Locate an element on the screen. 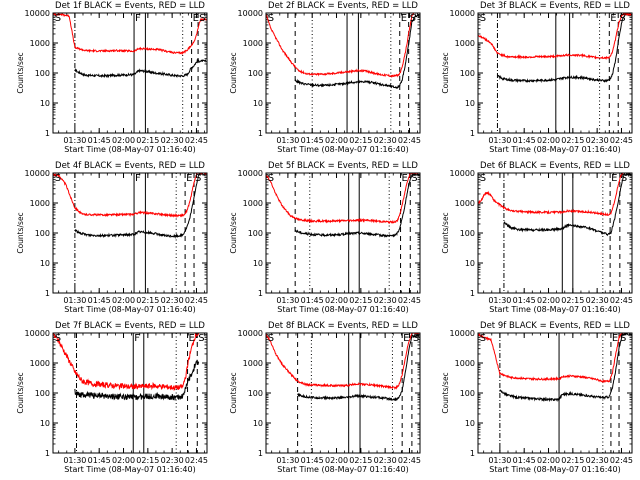 This screenshot has height=480, width=640. panel-title: Det 1f BLACK = Events, RED = LLD is located at coordinates (130, 6).